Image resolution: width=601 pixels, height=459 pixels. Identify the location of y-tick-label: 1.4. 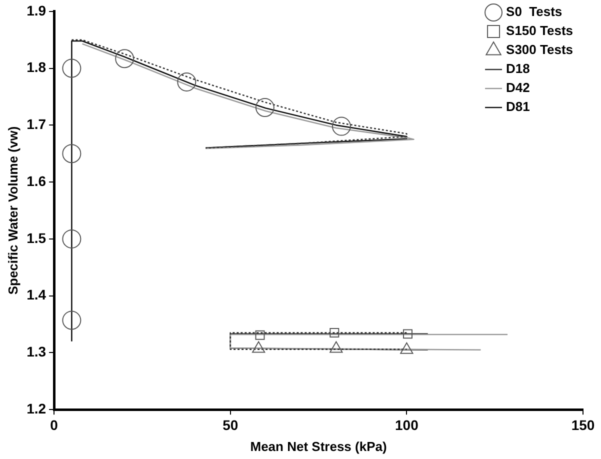
(36, 294).